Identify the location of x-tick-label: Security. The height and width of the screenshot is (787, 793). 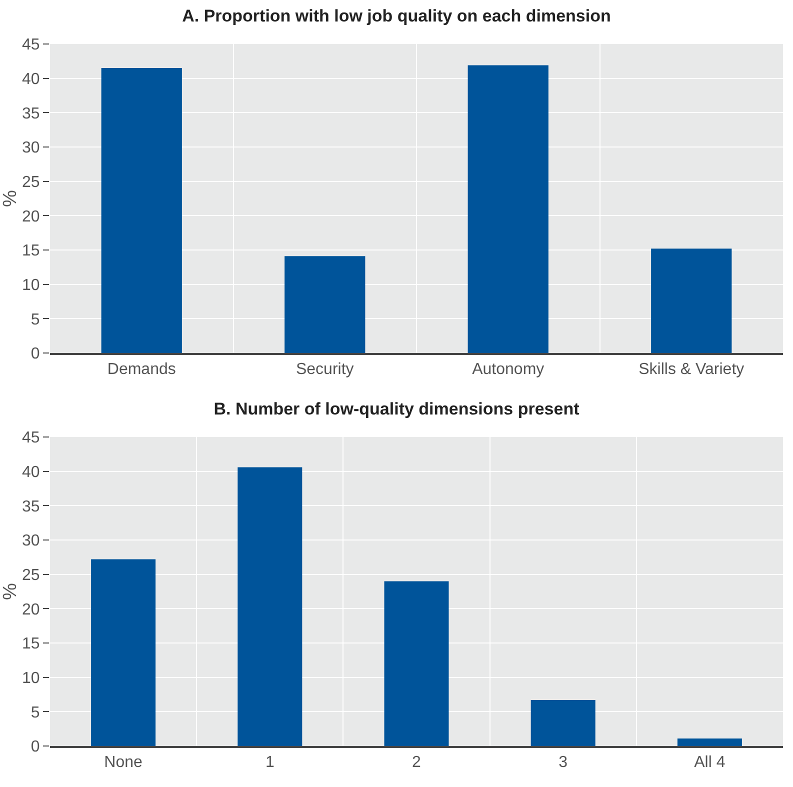
(325, 369).